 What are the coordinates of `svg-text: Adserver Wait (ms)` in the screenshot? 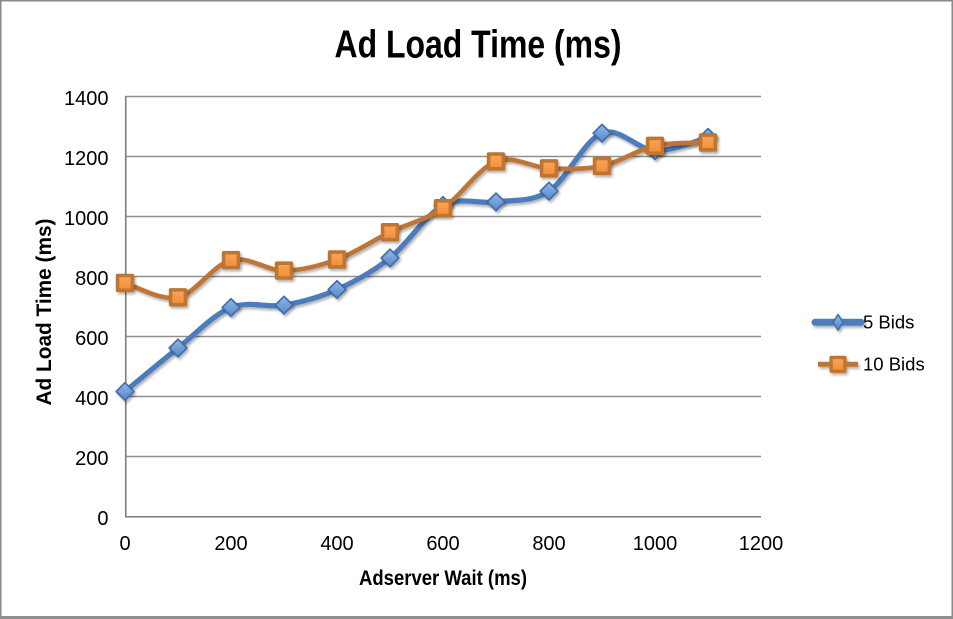 It's located at (443, 578).